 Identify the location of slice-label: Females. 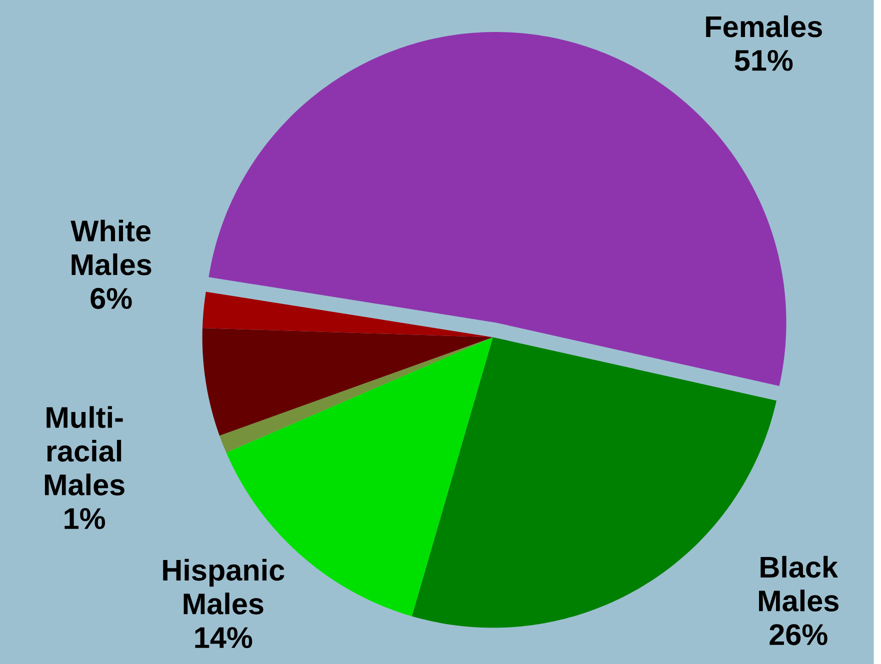
(764, 26).